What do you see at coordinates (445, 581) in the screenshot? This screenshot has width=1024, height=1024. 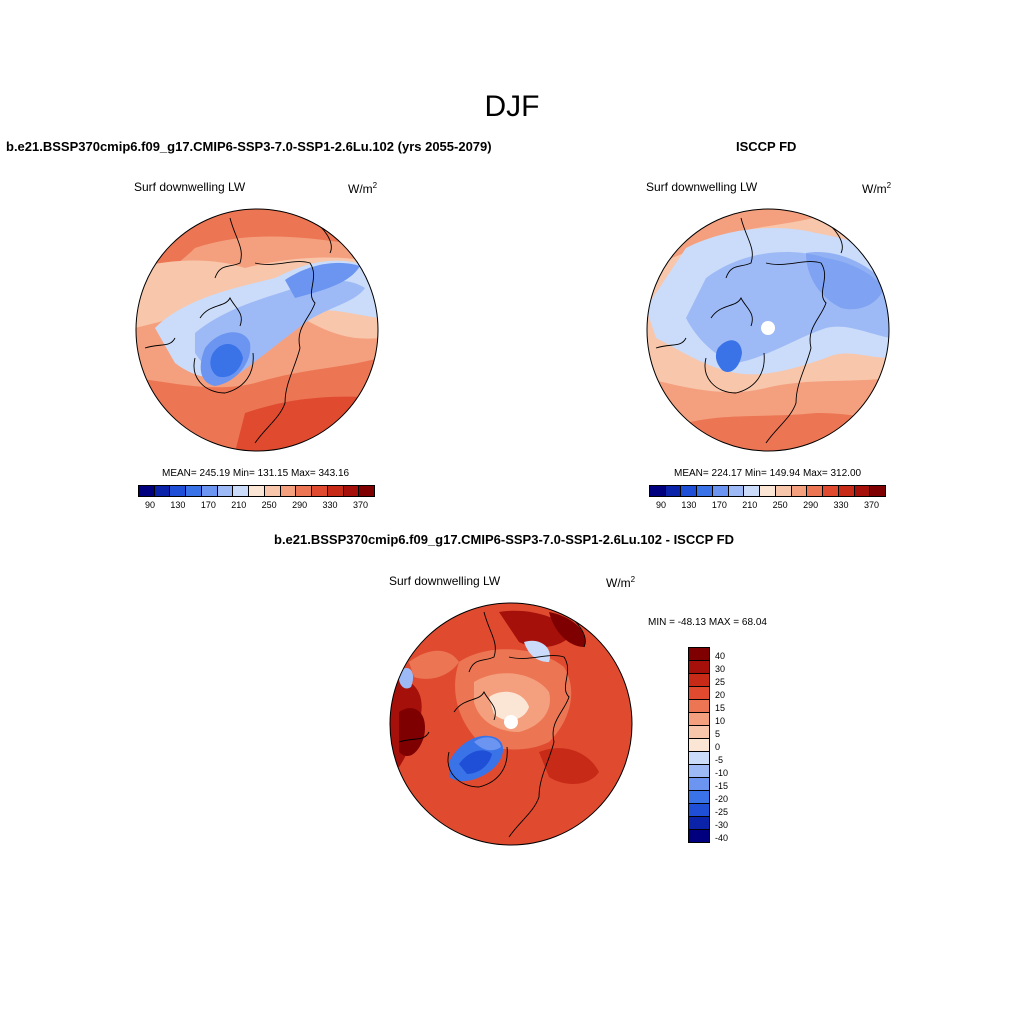 I see `diff-variable-label: Surf downwelling LW` at bounding box center [445, 581].